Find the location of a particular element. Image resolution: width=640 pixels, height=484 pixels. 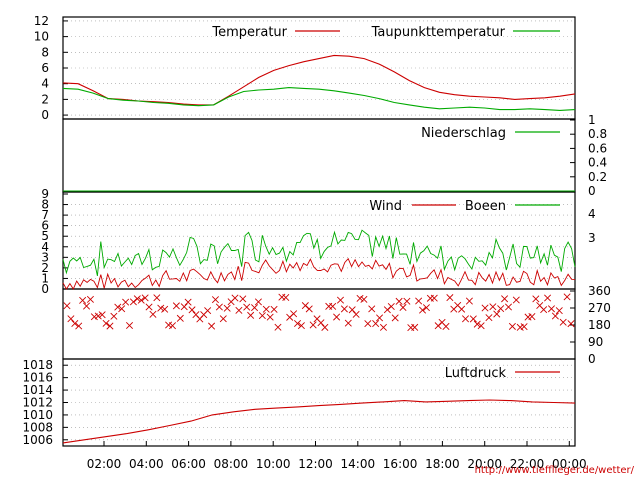

precip-tick-label: 0.8 is located at coordinates (597, 134).